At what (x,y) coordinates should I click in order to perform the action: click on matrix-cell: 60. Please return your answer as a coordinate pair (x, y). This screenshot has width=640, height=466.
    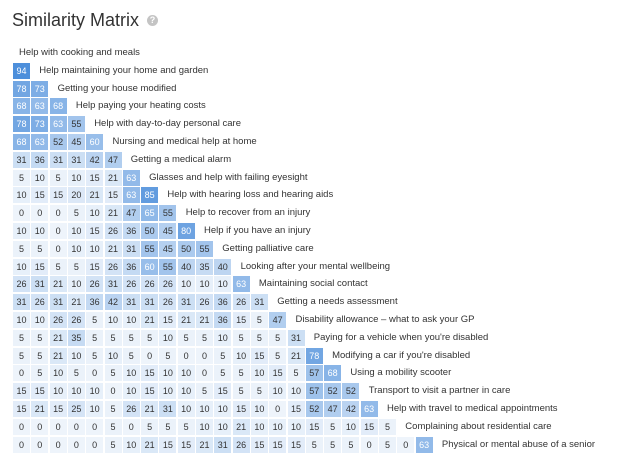
    Looking at the image, I should click on (95, 142).